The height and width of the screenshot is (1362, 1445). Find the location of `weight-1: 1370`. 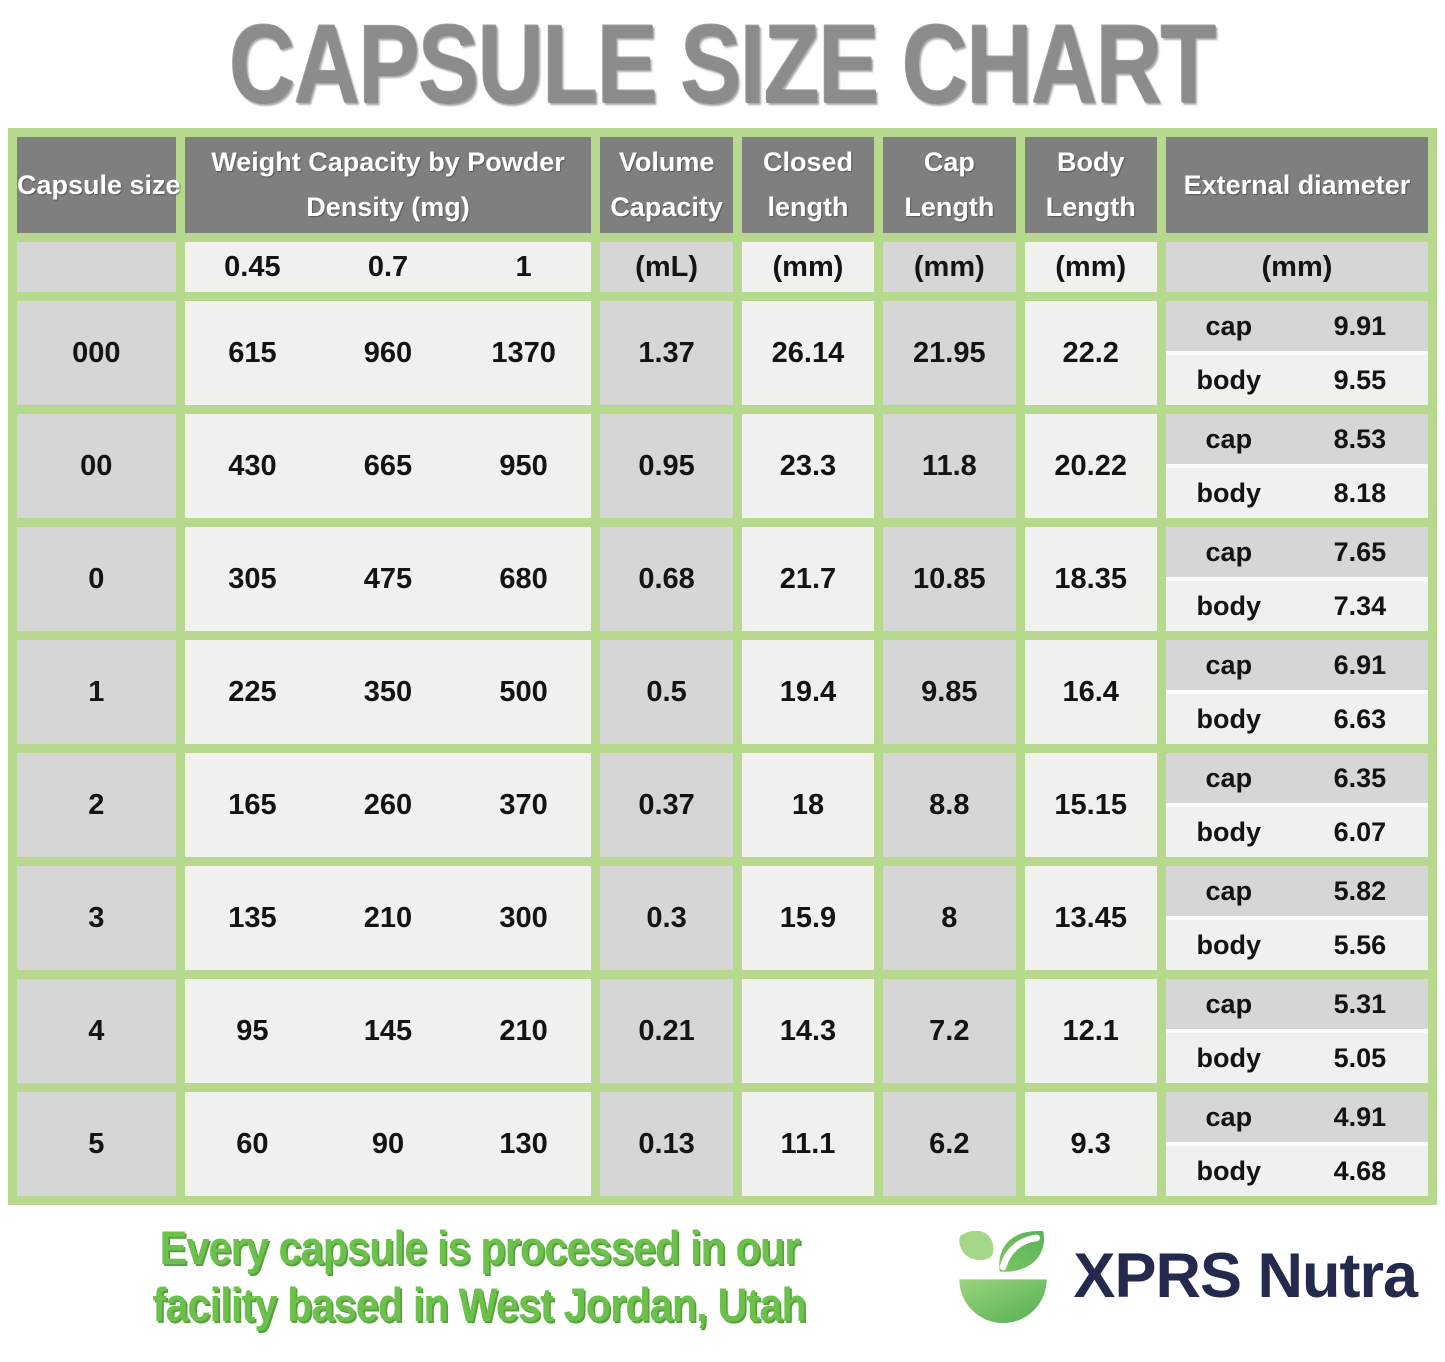

weight-1: 1370 is located at coordinates (523, 352).